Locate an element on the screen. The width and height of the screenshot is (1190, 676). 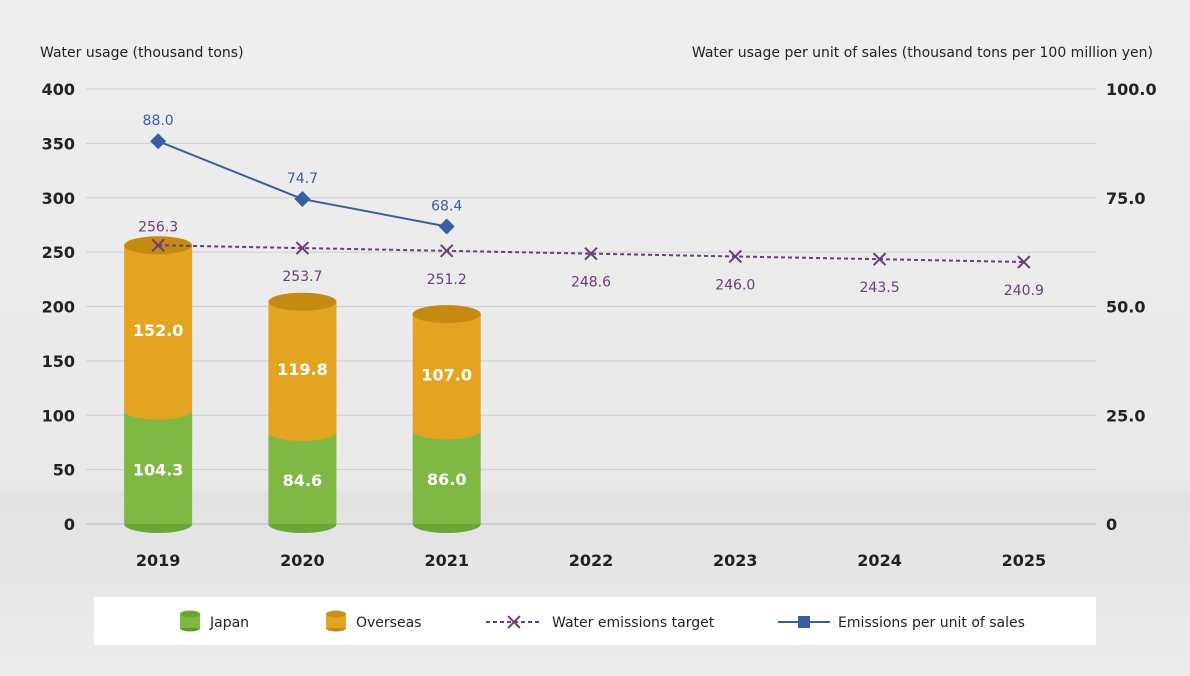
bar-japan-label: 84.6 is located at coordinates (302, 480).